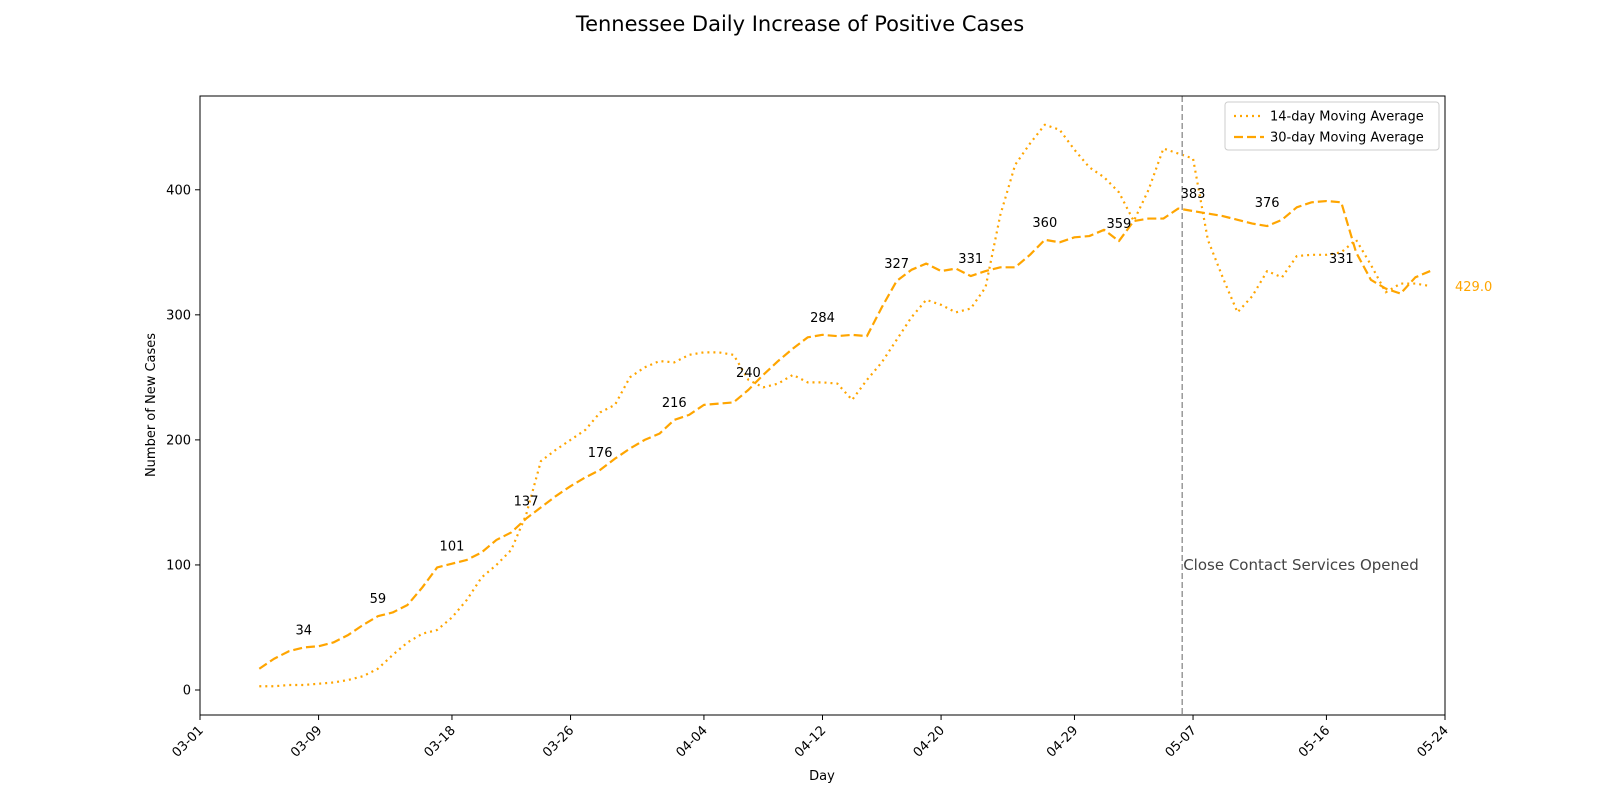 The image size is (1600, 800). I want to click on legend-label-1: 14-day Moving Average, so click(1347, 117).